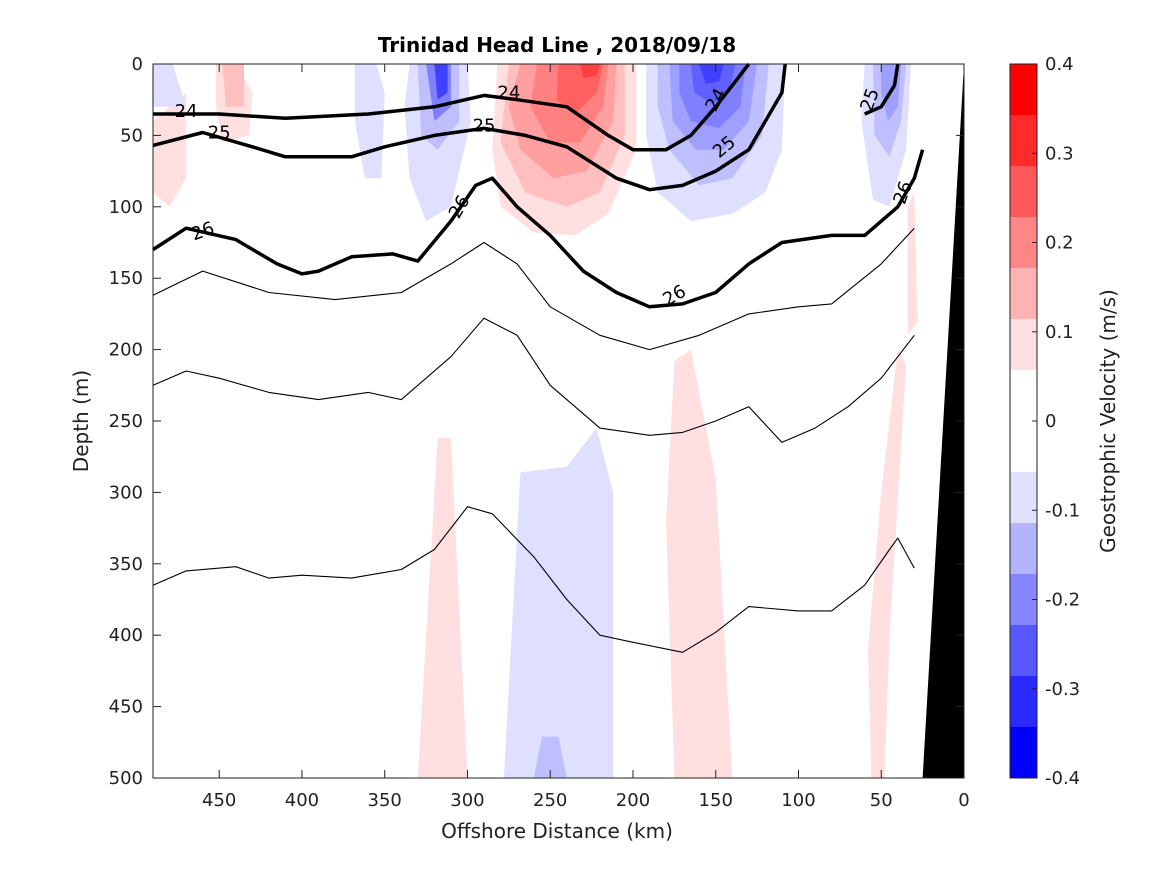 The height and width of the screenshot is (875, 1167). I want to click on colorbar-tick-label: 0.2, so click(1059, 243).